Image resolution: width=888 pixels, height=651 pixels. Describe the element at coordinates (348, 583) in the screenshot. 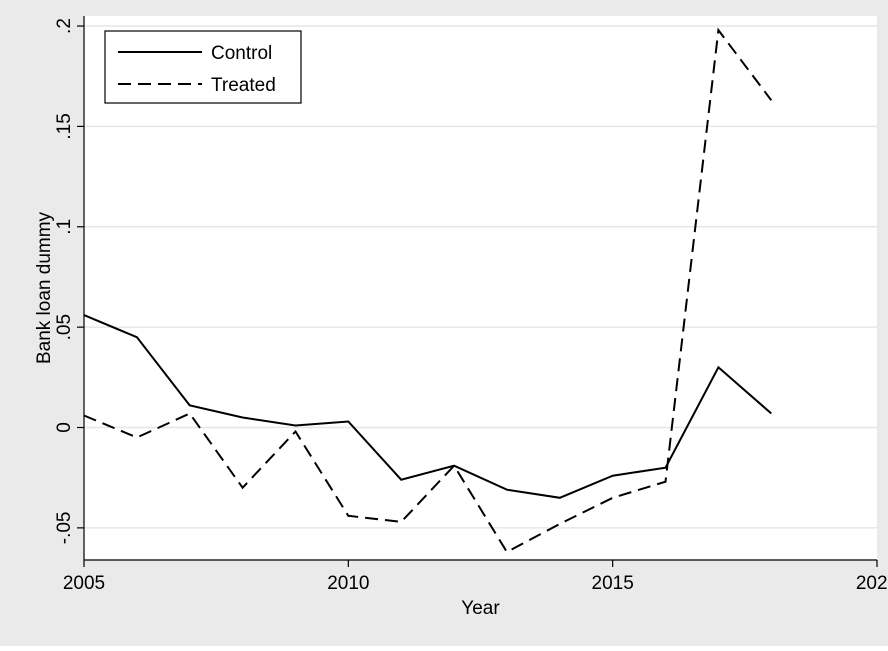

I see `x-tick-label: 2010` at that location.